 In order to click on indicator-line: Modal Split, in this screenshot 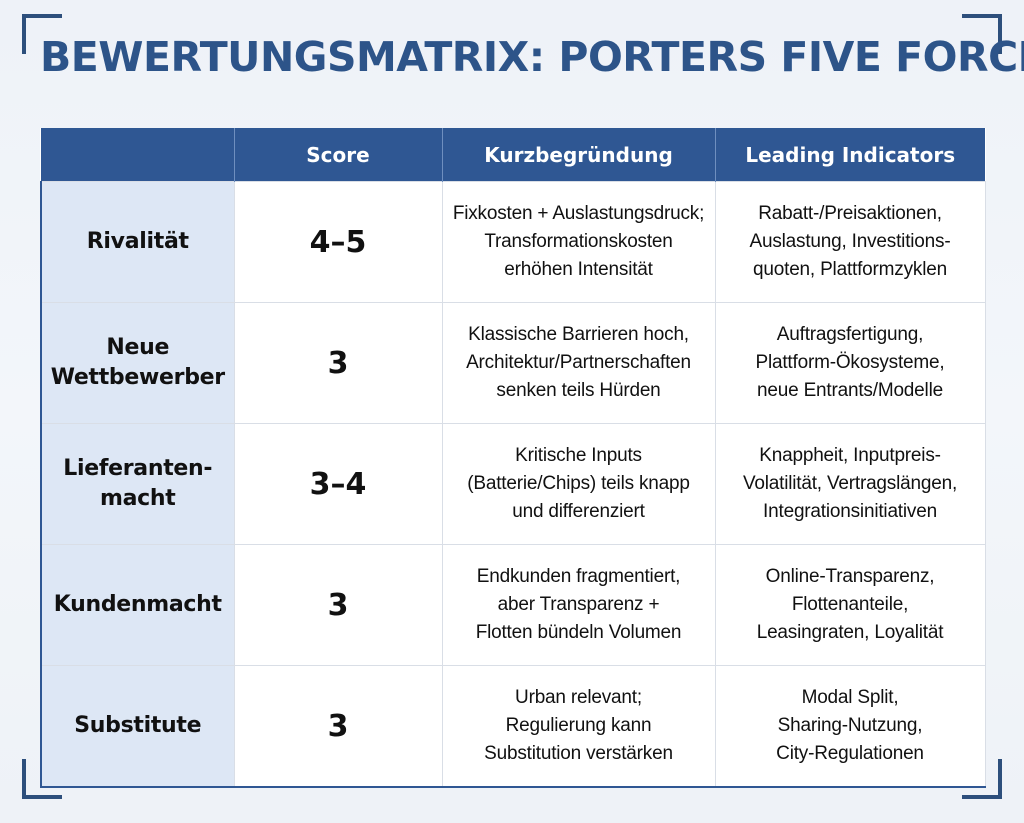, I will do `click(850, 697)`.